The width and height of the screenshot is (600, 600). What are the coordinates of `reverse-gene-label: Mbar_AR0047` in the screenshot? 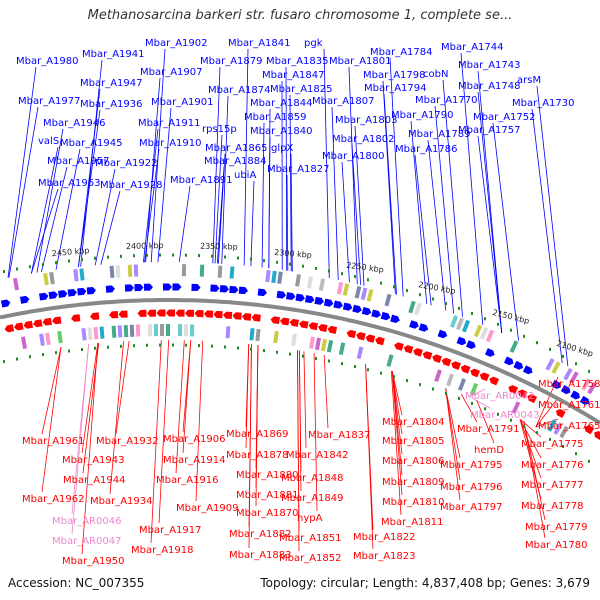 It's located at (86, 541).